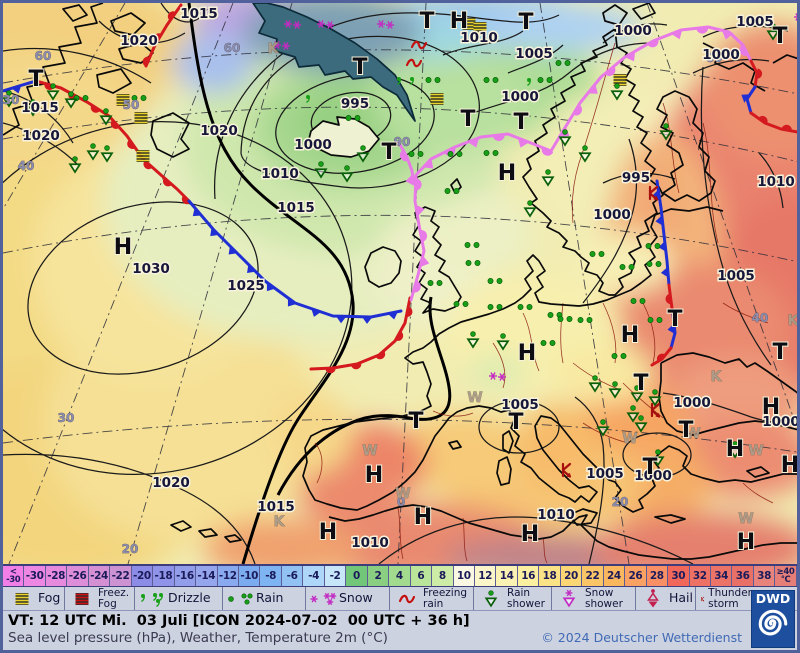  What do you see at coordinates (35, 576) in the screenshot?
I see `scale-cell--30: -30` at bounding box center [35, 576].